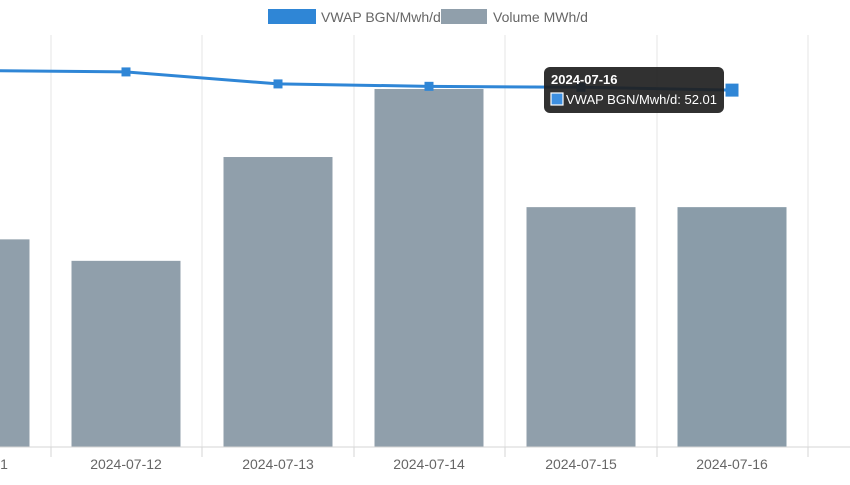 The image size is (850, 485). I want to click on x-tick-label-2024-07-15: 2024-07-15, so click(581, 464).